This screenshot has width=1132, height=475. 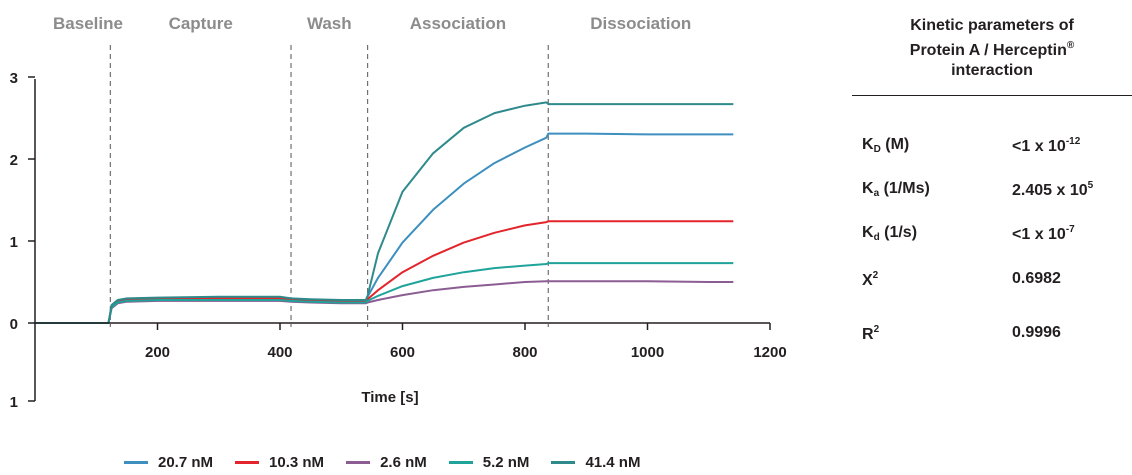 What do you see at coordinates (389, 397) in the screenshot?
I see `x-axis-title: Time [s]` at bounding box center [389, 397].